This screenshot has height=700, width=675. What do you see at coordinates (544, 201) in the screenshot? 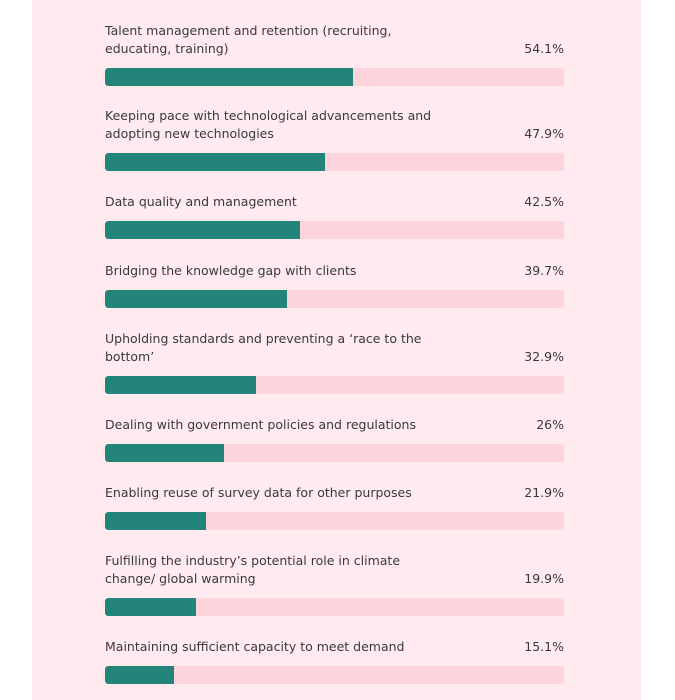
I see `bar-value-label: 42.5%` at bounding box center [544, 201].